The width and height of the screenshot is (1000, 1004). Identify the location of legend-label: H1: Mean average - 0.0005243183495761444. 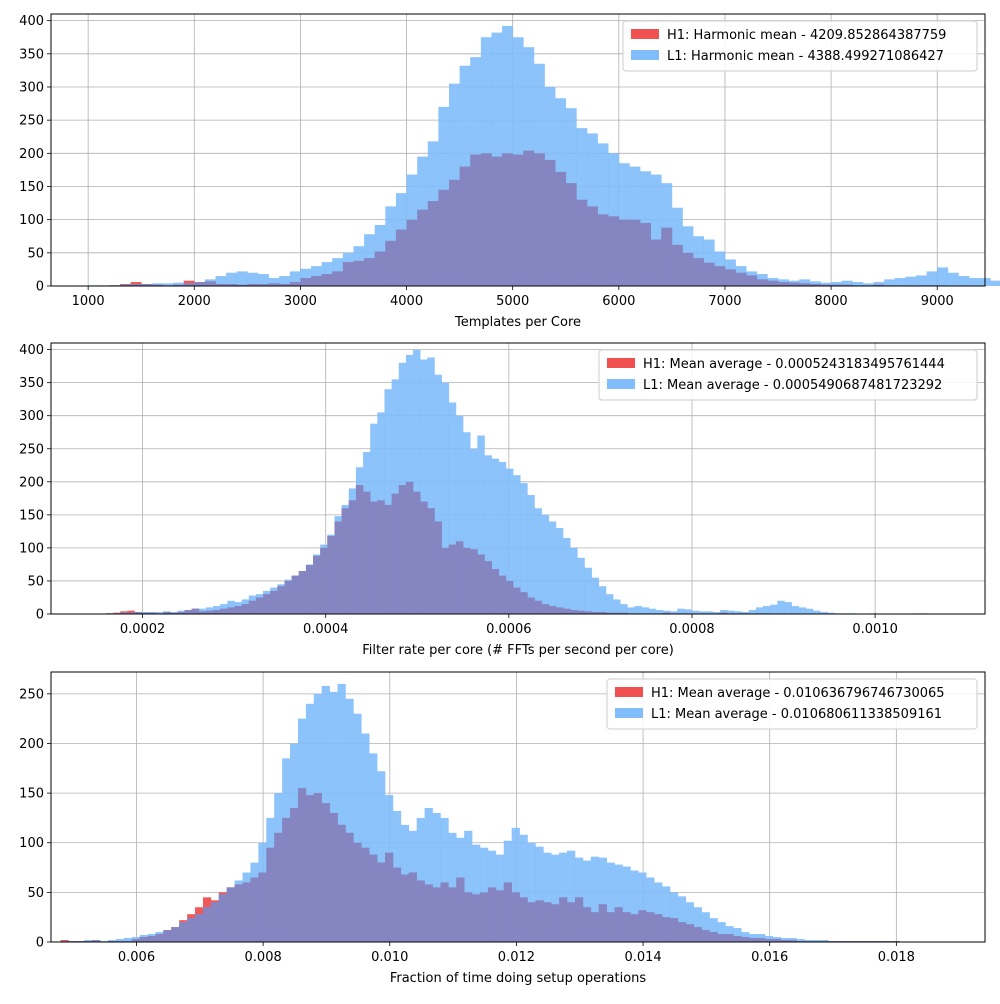
(794, 364).